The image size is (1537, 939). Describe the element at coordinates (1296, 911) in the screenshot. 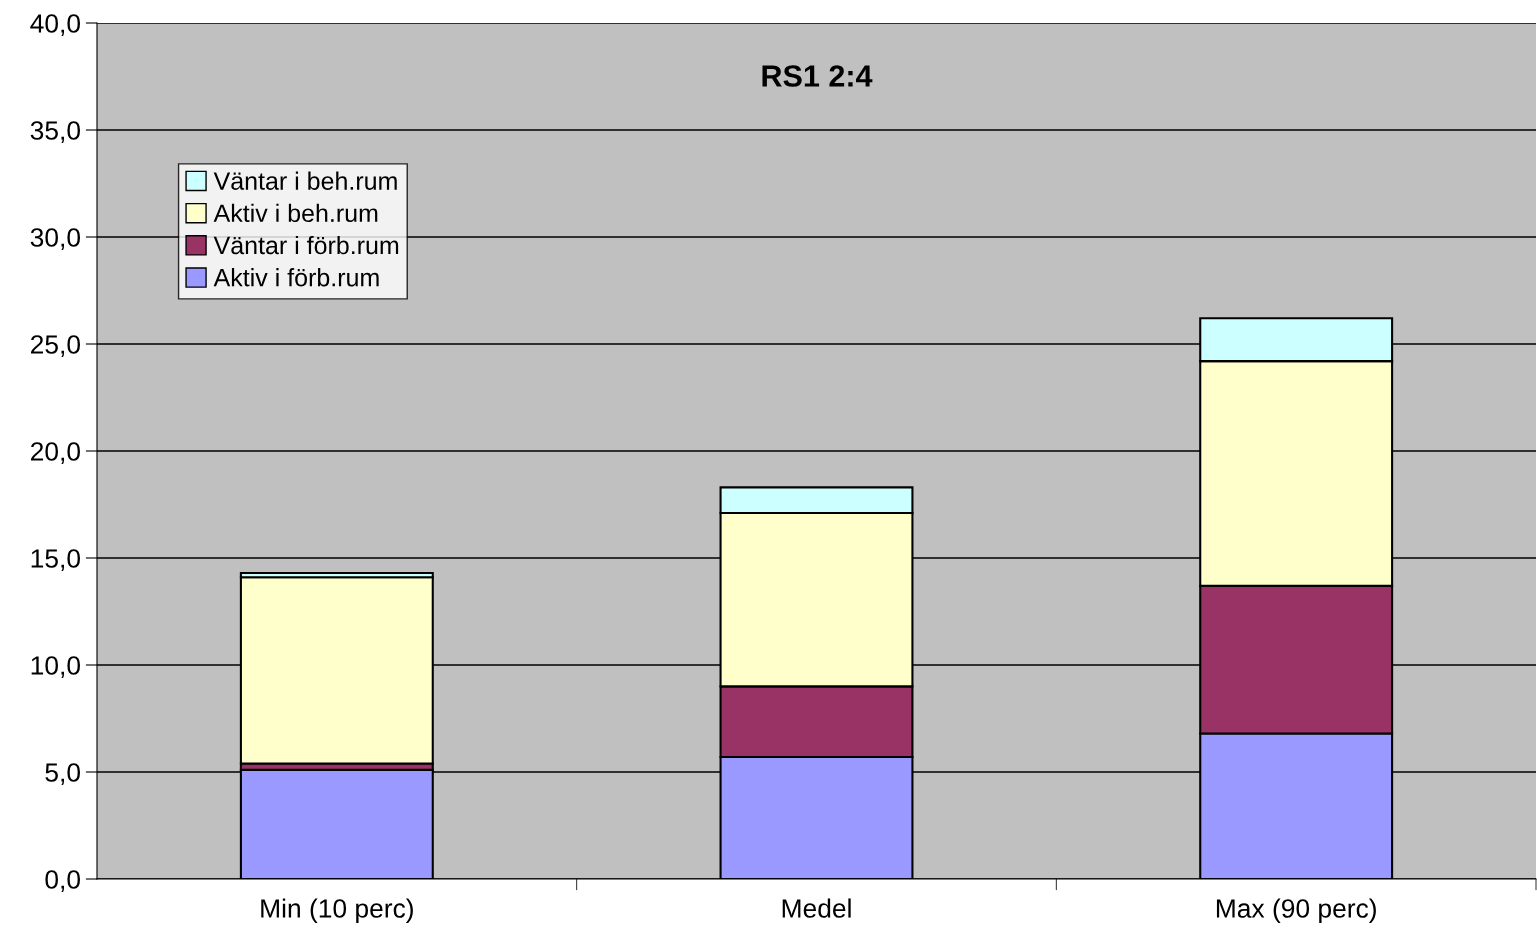

I see `x-tick-label: Max (90 perc)` at that location.